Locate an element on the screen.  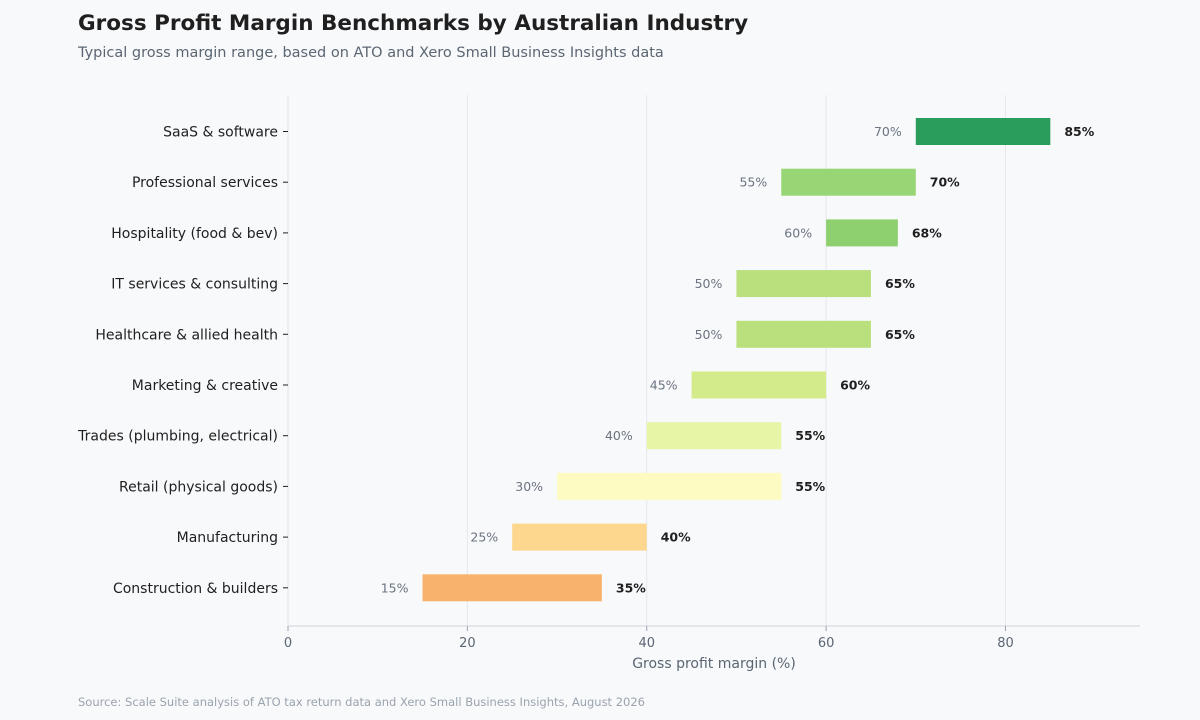
x-tick-label: 20 is located at coordinates (467, 643).